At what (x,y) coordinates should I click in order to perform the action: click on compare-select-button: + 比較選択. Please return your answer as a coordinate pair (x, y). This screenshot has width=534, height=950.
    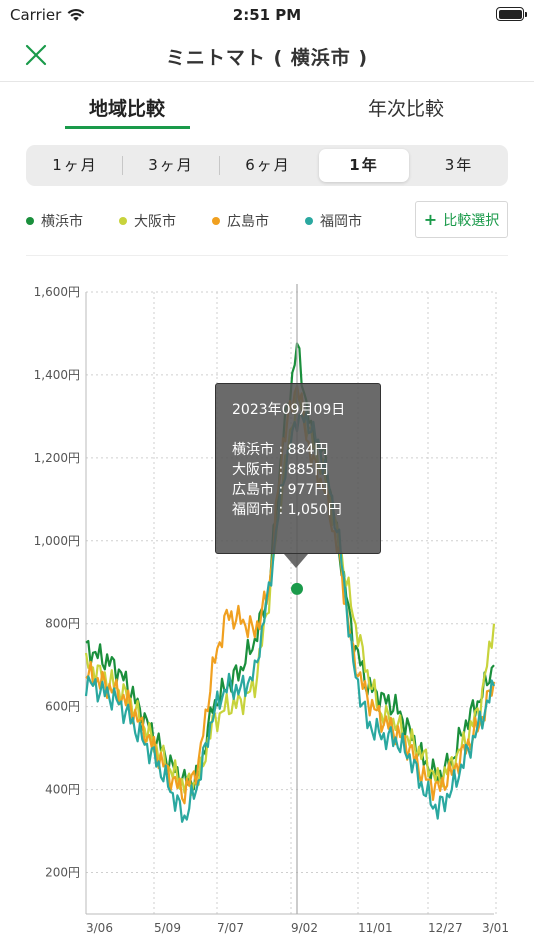
    Looking at the image, I should click on (461, 219).